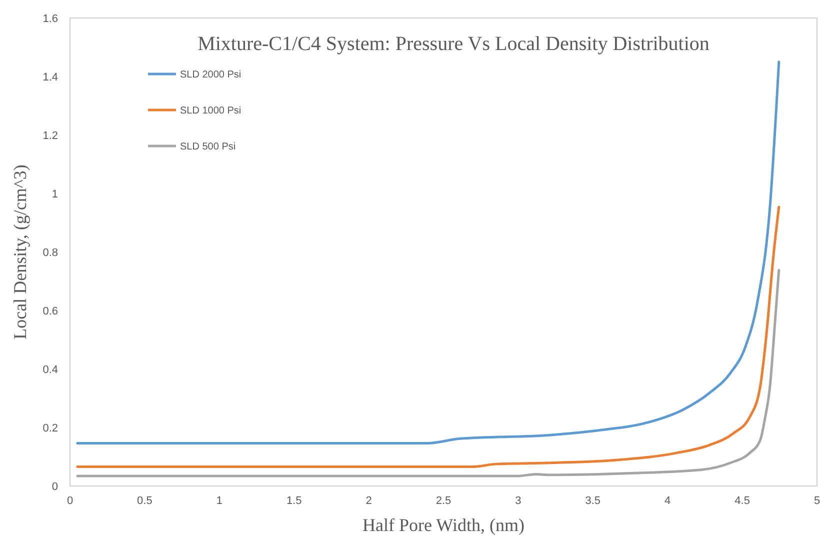 This screenshot has width=833, height=543. What do you see at coordinates (20, 252) in the screenshot?
I see `y-axis-title: Local Density, (g/cm^3)` at bounding box center [20, 252].